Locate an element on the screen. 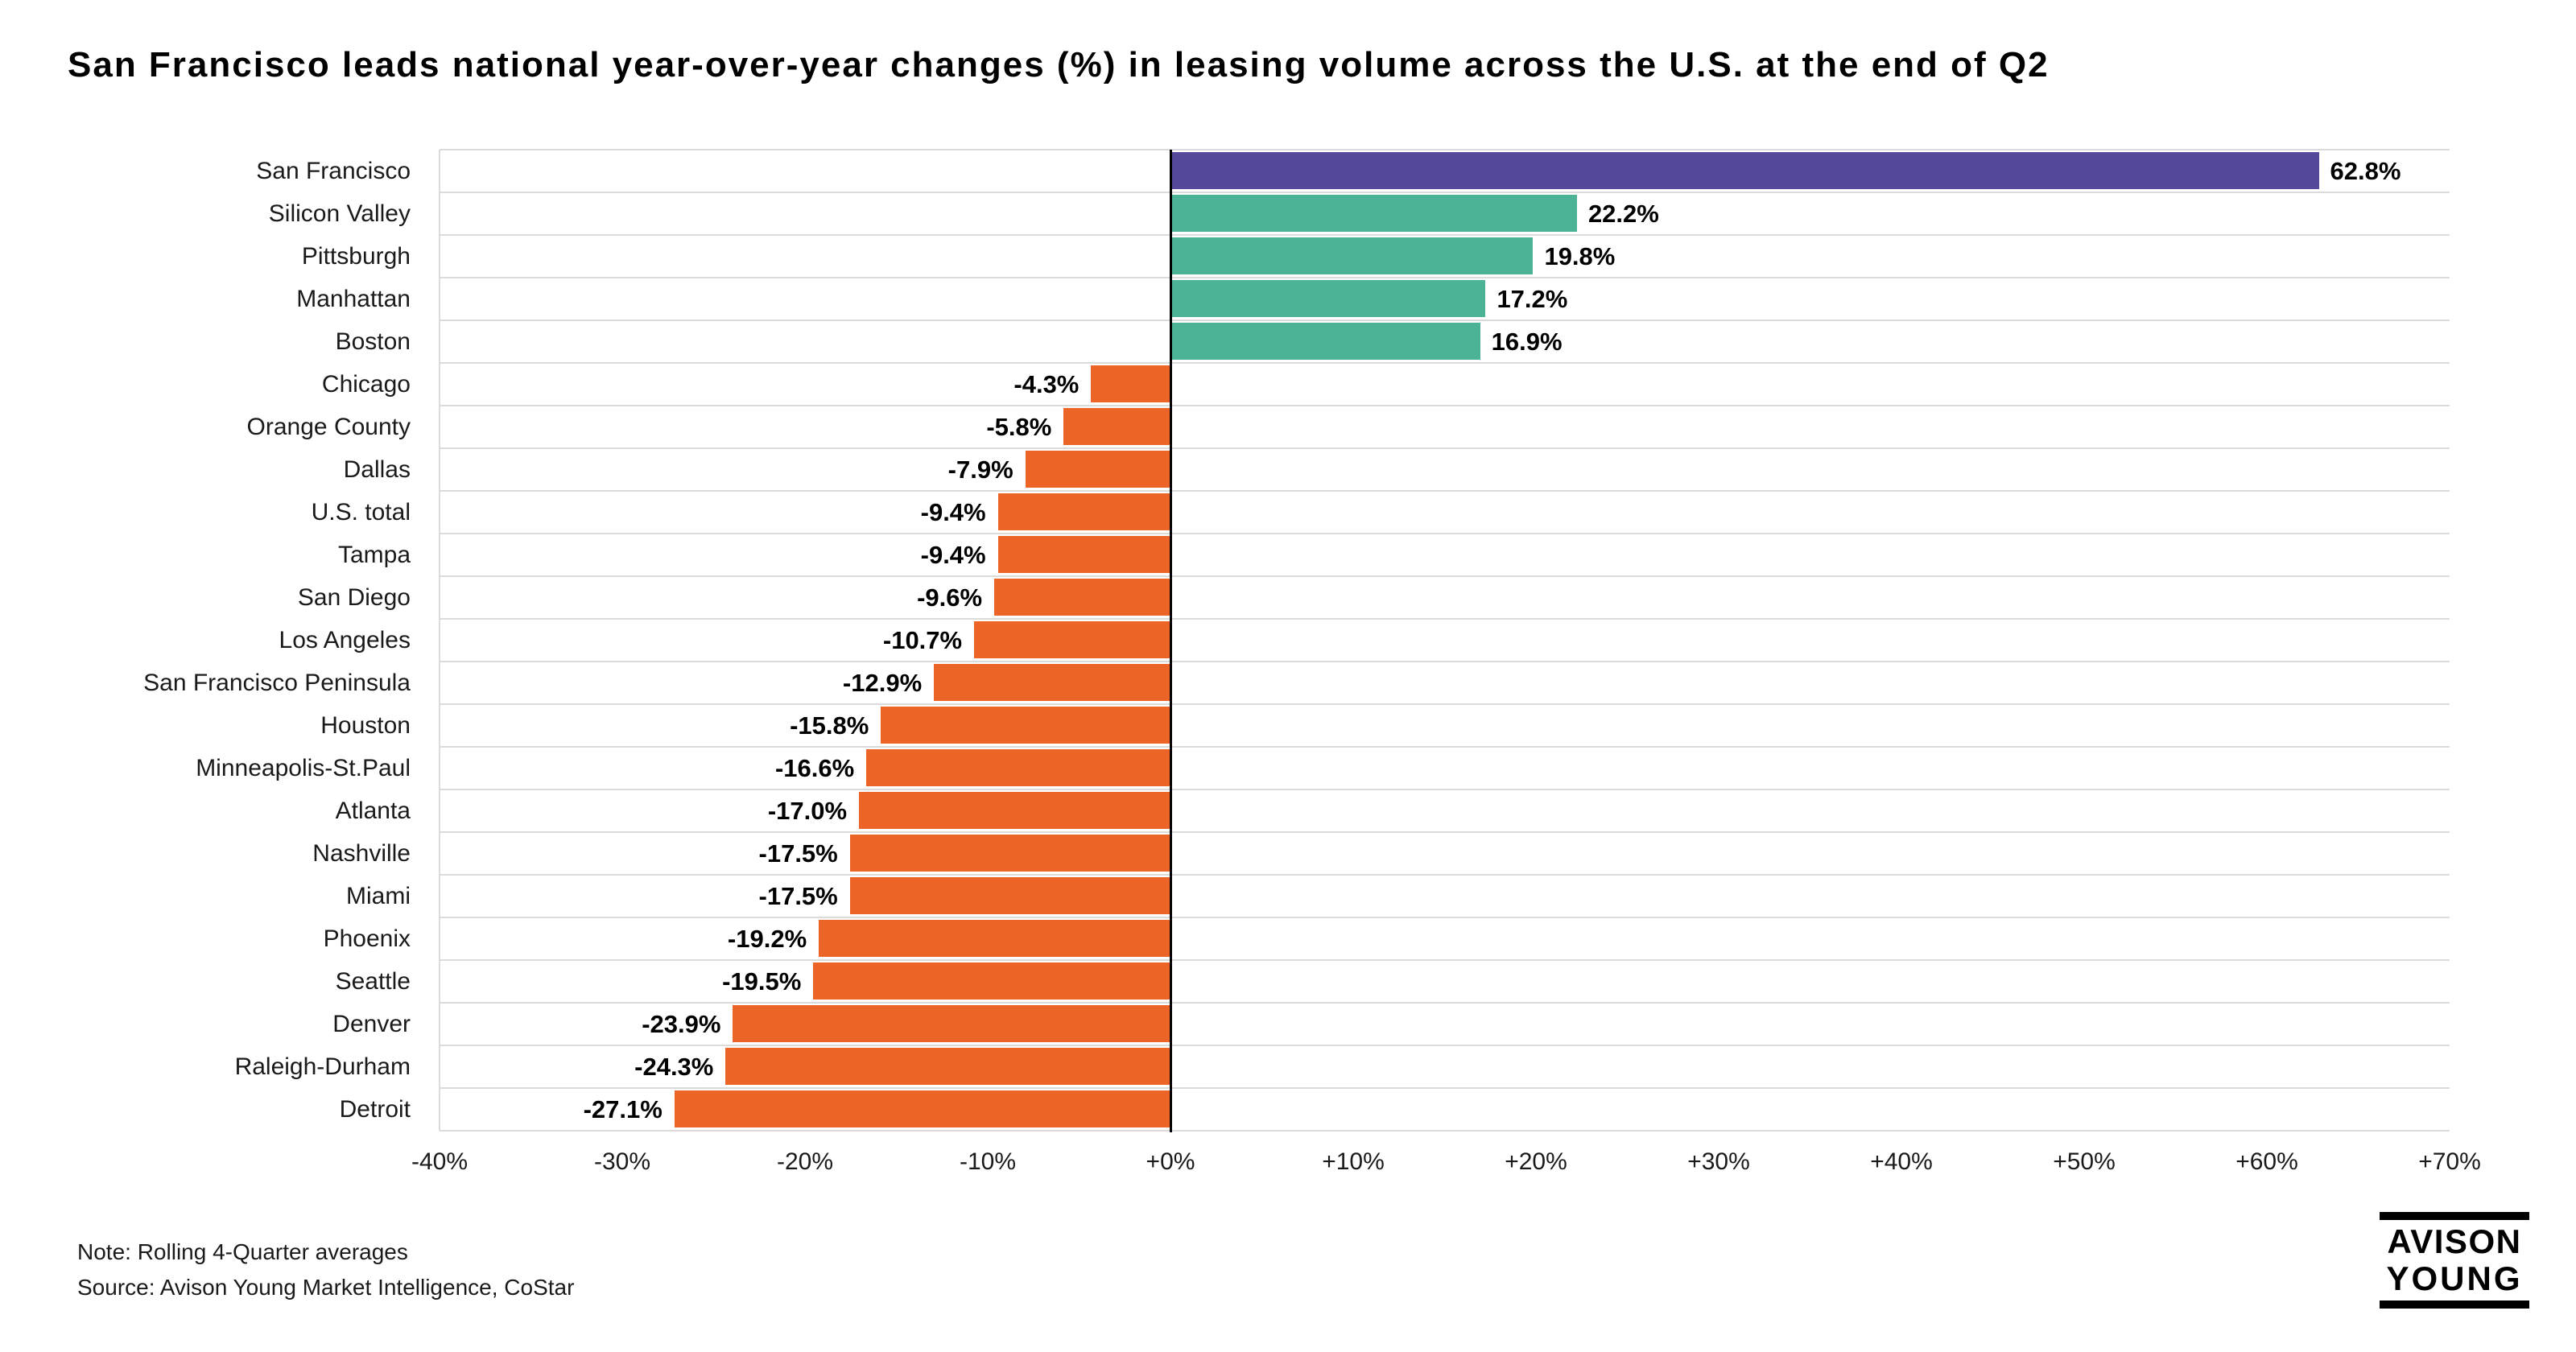 This screenshot has height=1352, width=2576. note-text: Note: Rolling 4-Quarter averages is located at coordinates (242, 1251).